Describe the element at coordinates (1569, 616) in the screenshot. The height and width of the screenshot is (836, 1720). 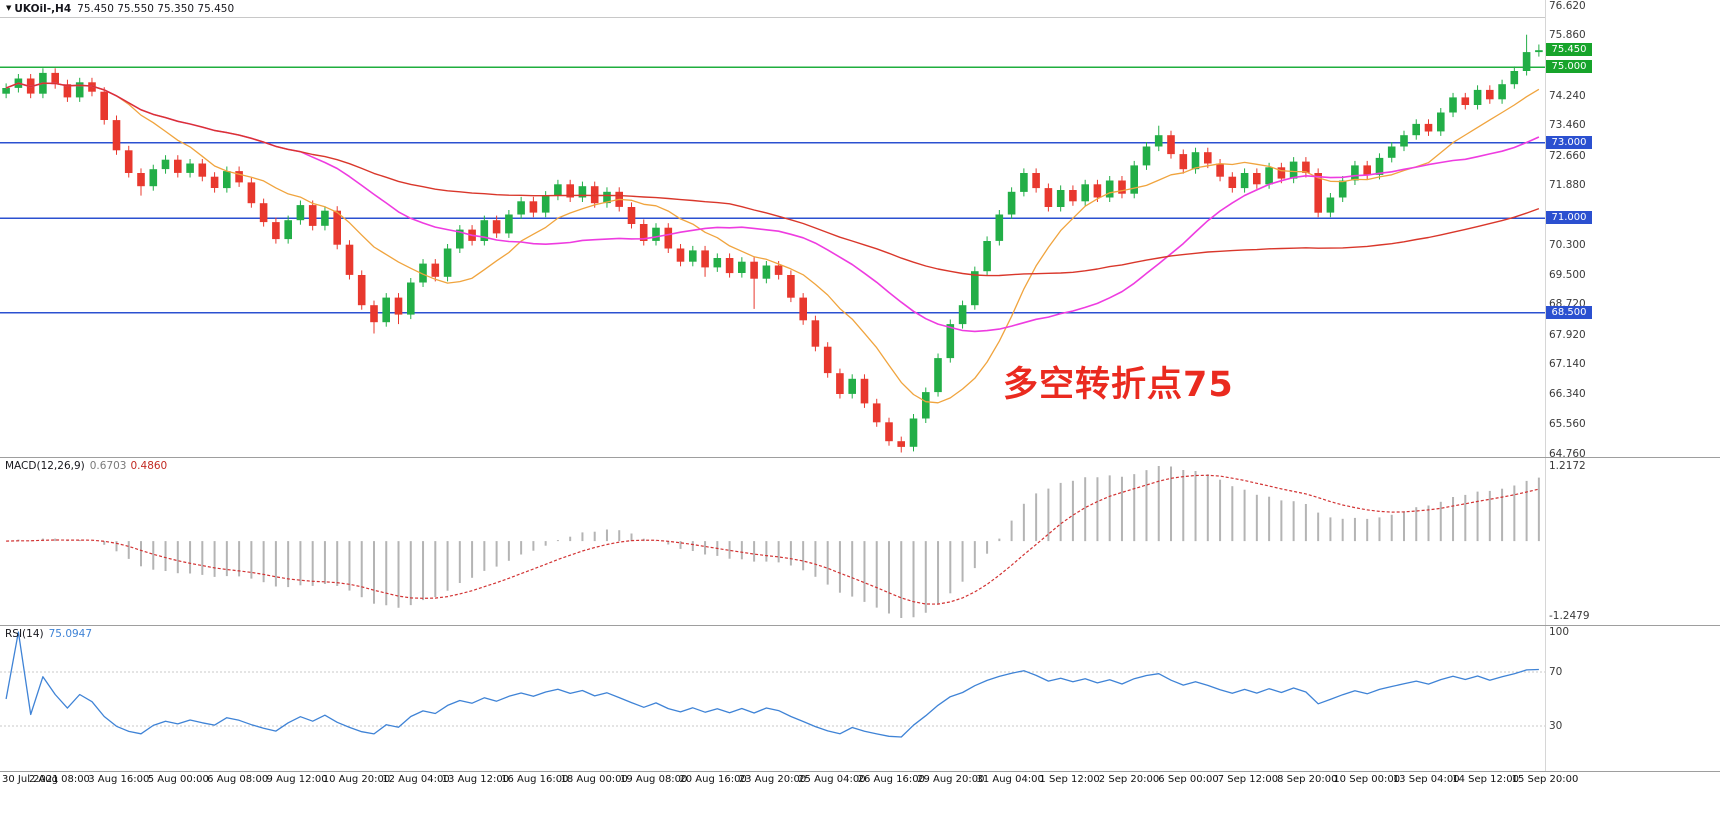
I see `macd-axis-label: -1.2479` at that location.